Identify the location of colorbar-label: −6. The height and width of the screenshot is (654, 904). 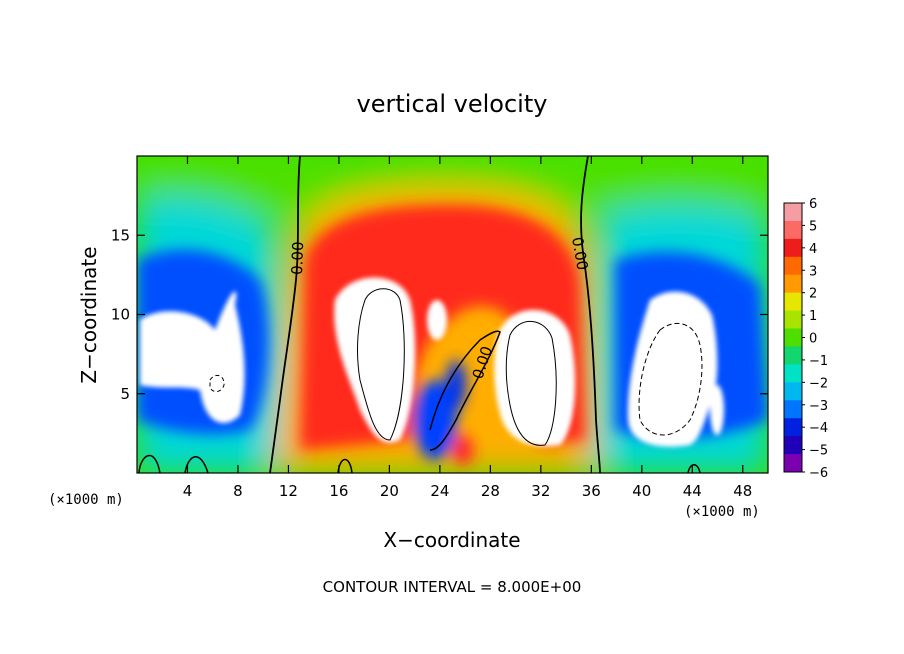
(818, 473).